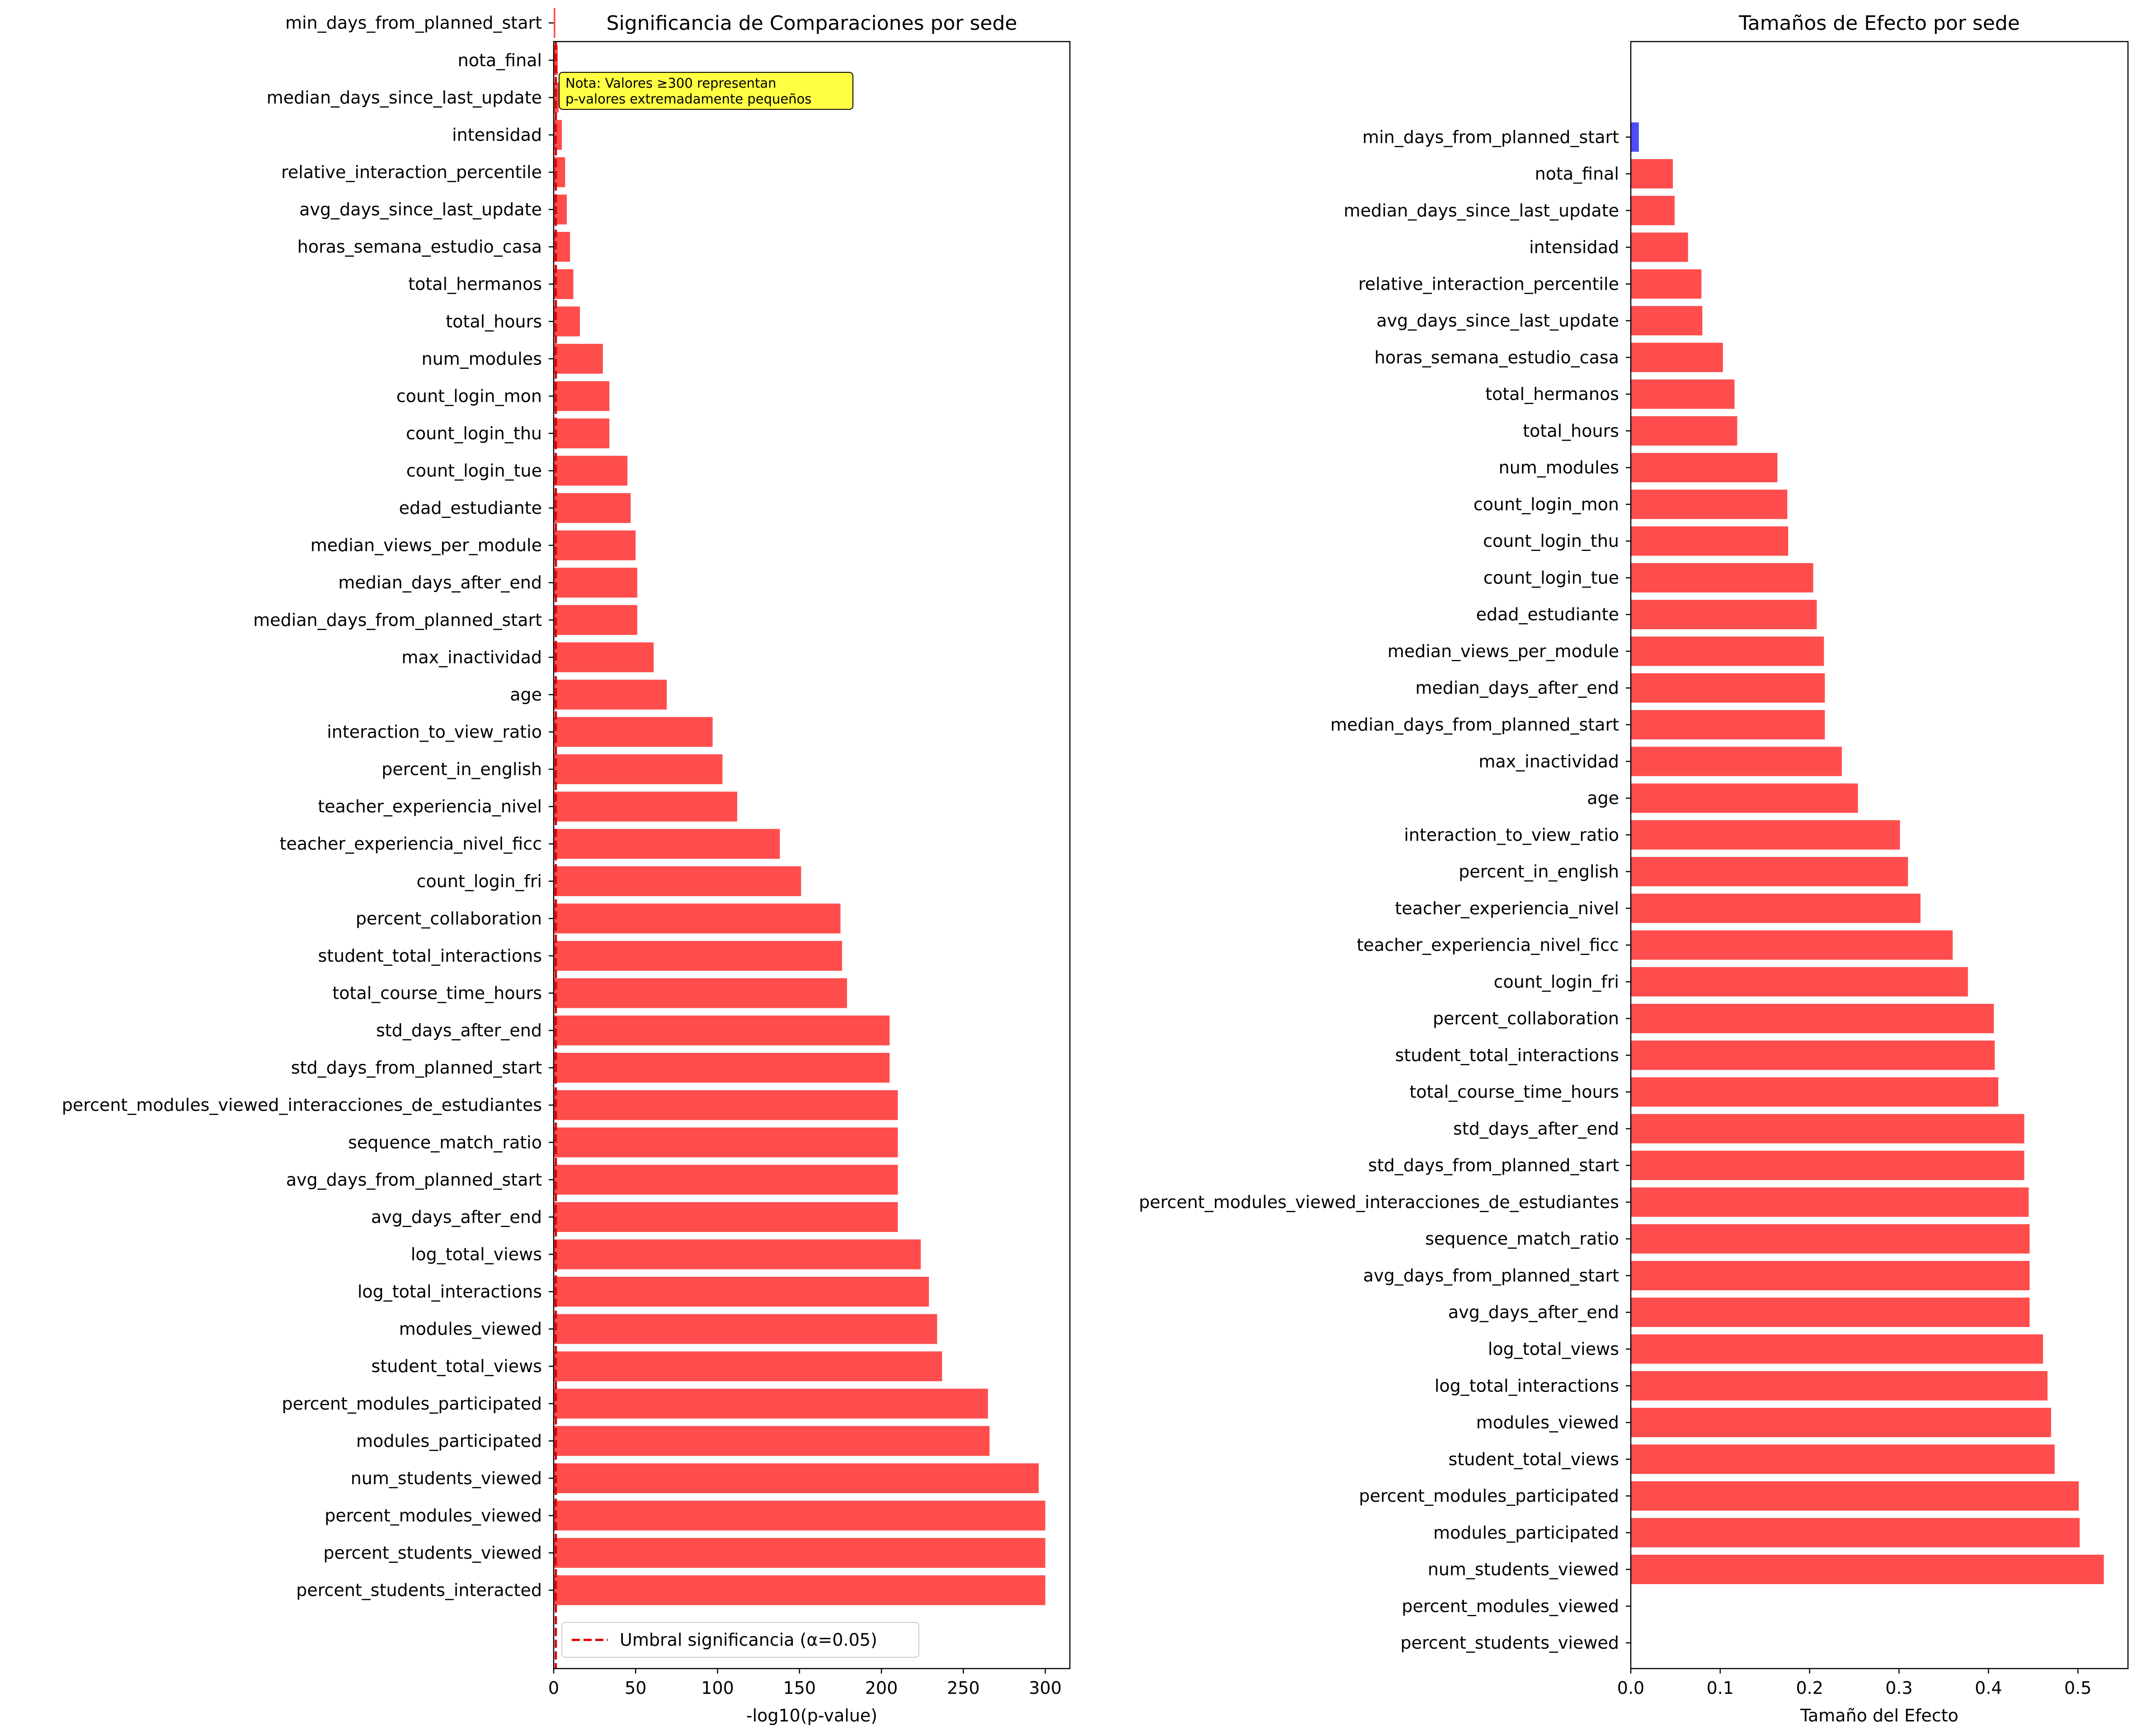  Describe the element at coordinates (1497, 357) in the screenshot. I see `category-label: horas_semana_estudio_casa` at that location.